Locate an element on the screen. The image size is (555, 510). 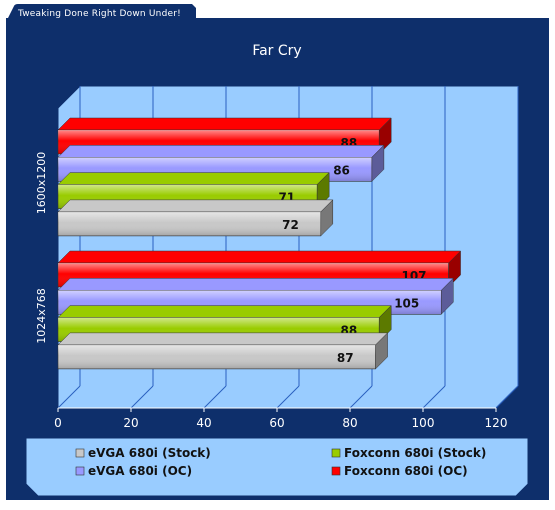
legend-label: Foxconn 680i (Stock) is located at coordinates (415, 453).